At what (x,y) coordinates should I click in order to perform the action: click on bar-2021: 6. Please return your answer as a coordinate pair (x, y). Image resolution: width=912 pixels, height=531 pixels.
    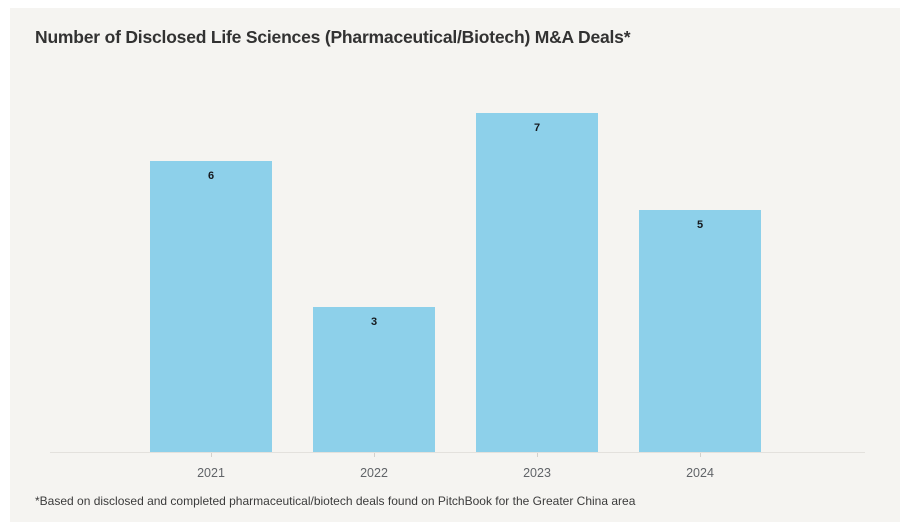
    Looking at the image, I should click on (211, 306).